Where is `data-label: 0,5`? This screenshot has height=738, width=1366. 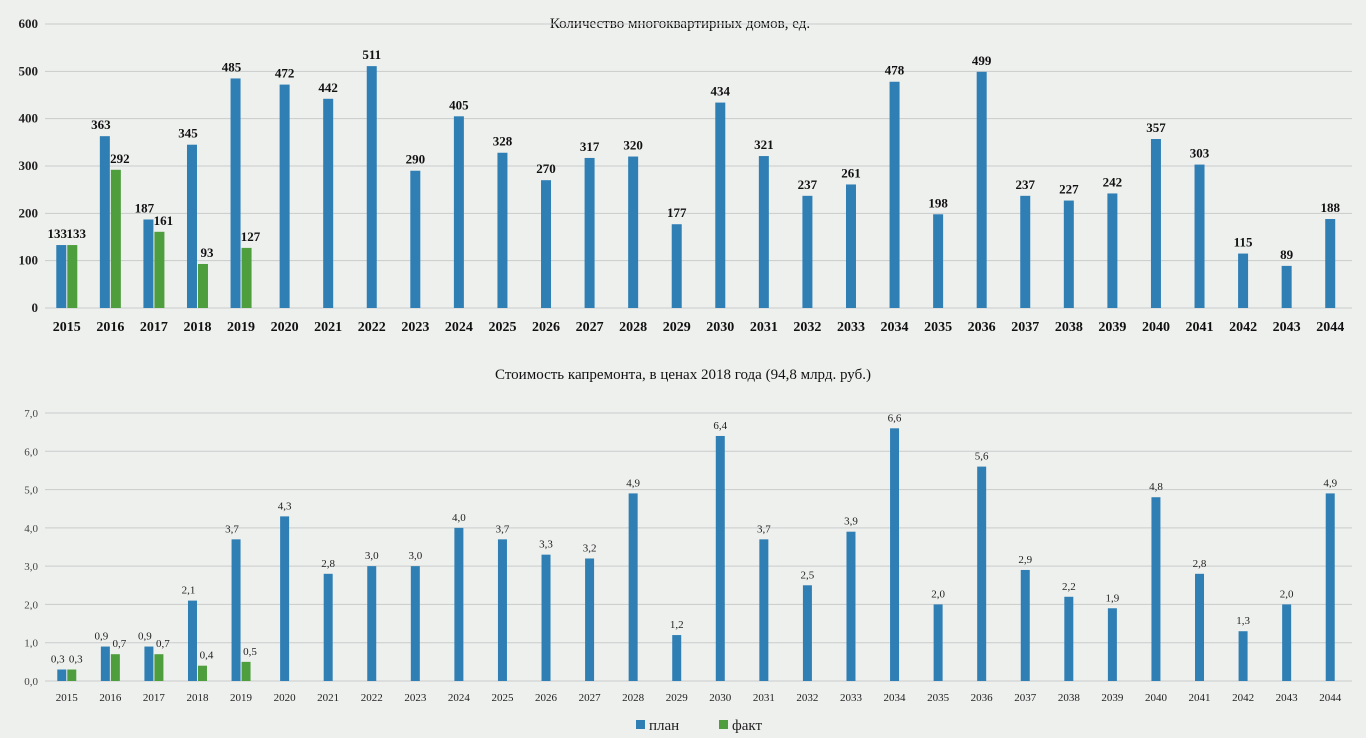
data-label: 0,5 is located at coordinates (250, 652).